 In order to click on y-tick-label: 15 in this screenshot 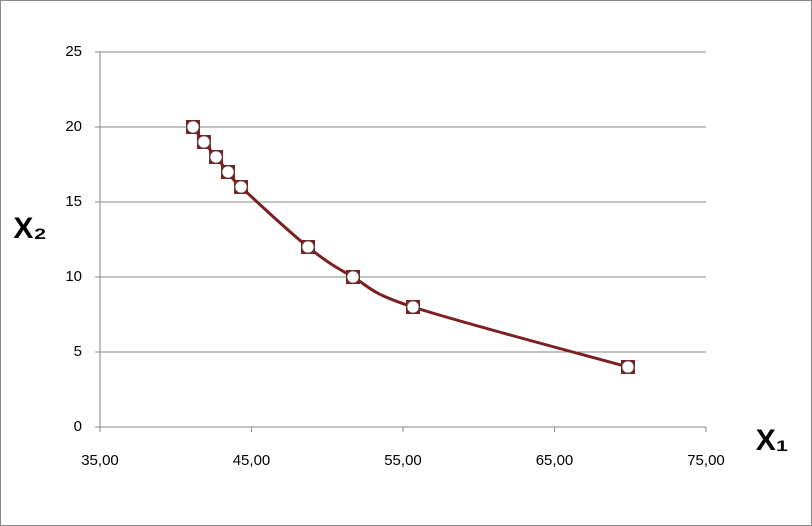, I will do `click(73, 201)`.